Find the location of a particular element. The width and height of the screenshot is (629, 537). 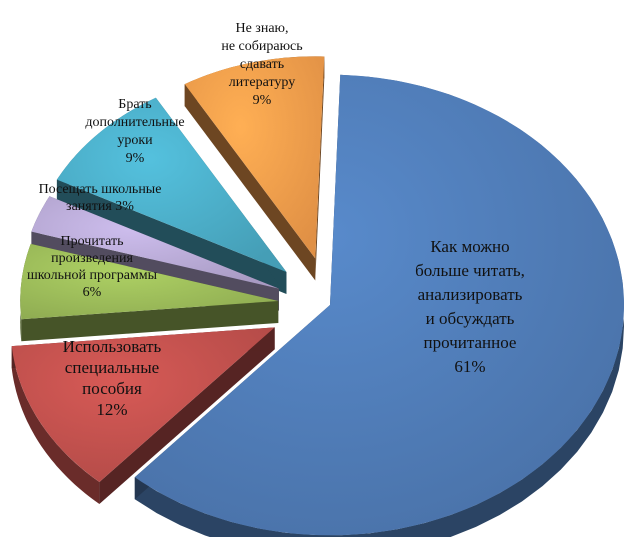

slice-label-line: пособия is located at coordinates (112, 388).